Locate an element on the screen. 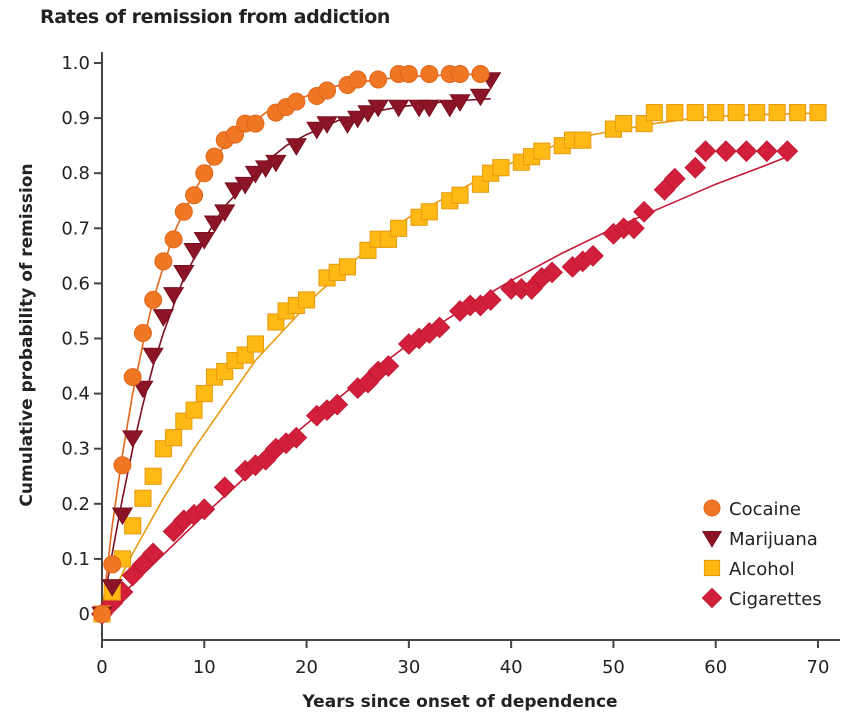 Image resolution: width=861 pixels, height=720 pixels. x-tick-label: 10 is located at coordinates (204, 667).